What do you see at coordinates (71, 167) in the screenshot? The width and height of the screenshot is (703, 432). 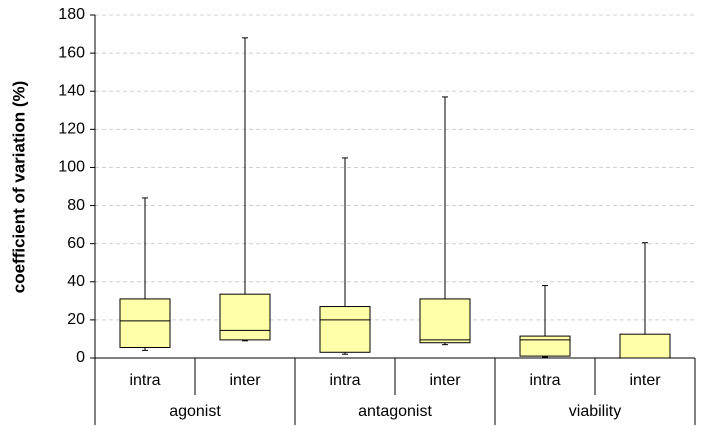 I see `y-tick-label: 100` at bounding box center [71, 167].